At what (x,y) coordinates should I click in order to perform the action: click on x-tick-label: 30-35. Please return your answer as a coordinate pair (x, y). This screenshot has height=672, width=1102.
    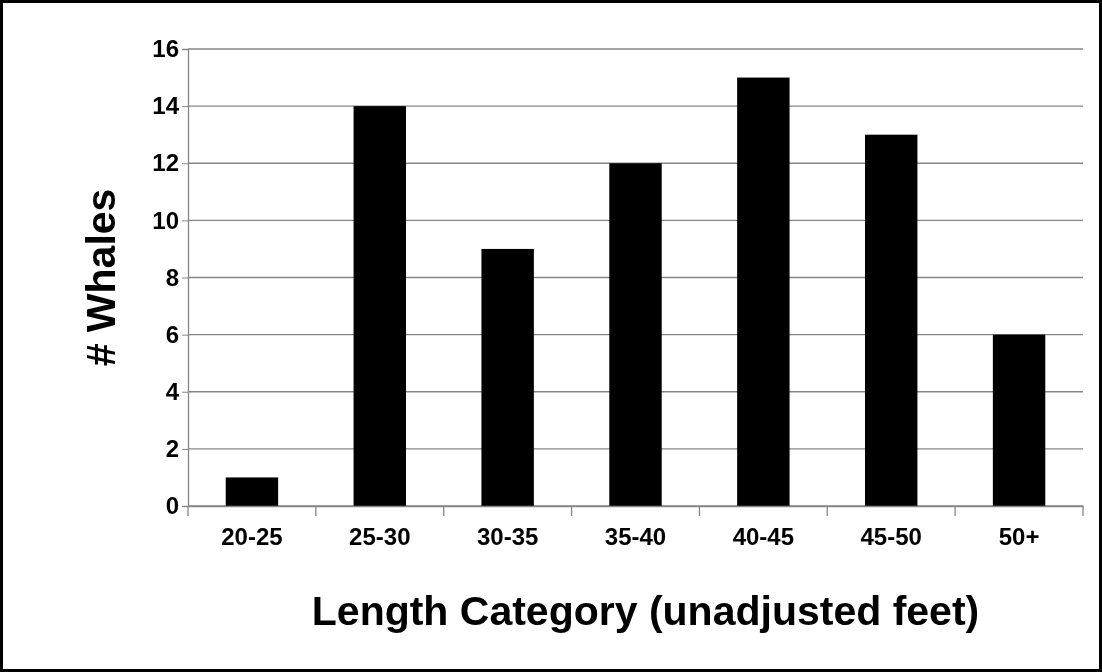
    Looking at the image, I should click on (507, 537).